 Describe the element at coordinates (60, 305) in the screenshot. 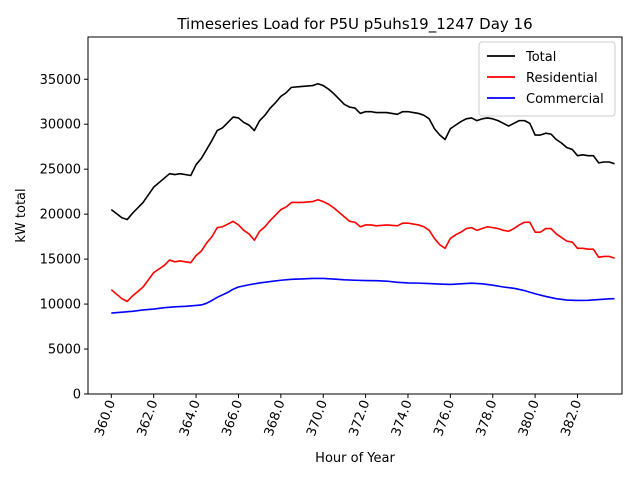

I see `y-tick-label: 10000` at that location.